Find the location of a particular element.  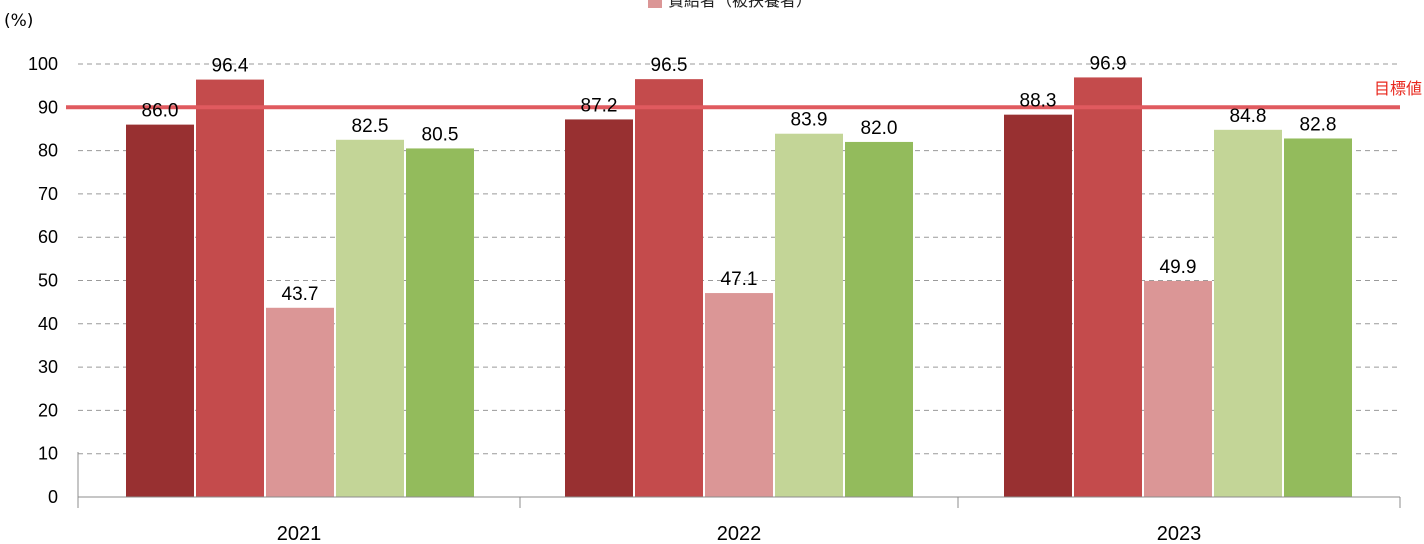

legend-label: 賞給者（被扶養者） is located at coordinates (740, 5).